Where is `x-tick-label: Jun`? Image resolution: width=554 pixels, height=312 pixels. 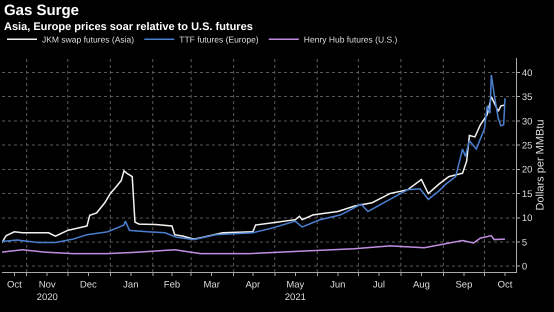
x-tick-label: Jun is located at coordinates (338, 284).